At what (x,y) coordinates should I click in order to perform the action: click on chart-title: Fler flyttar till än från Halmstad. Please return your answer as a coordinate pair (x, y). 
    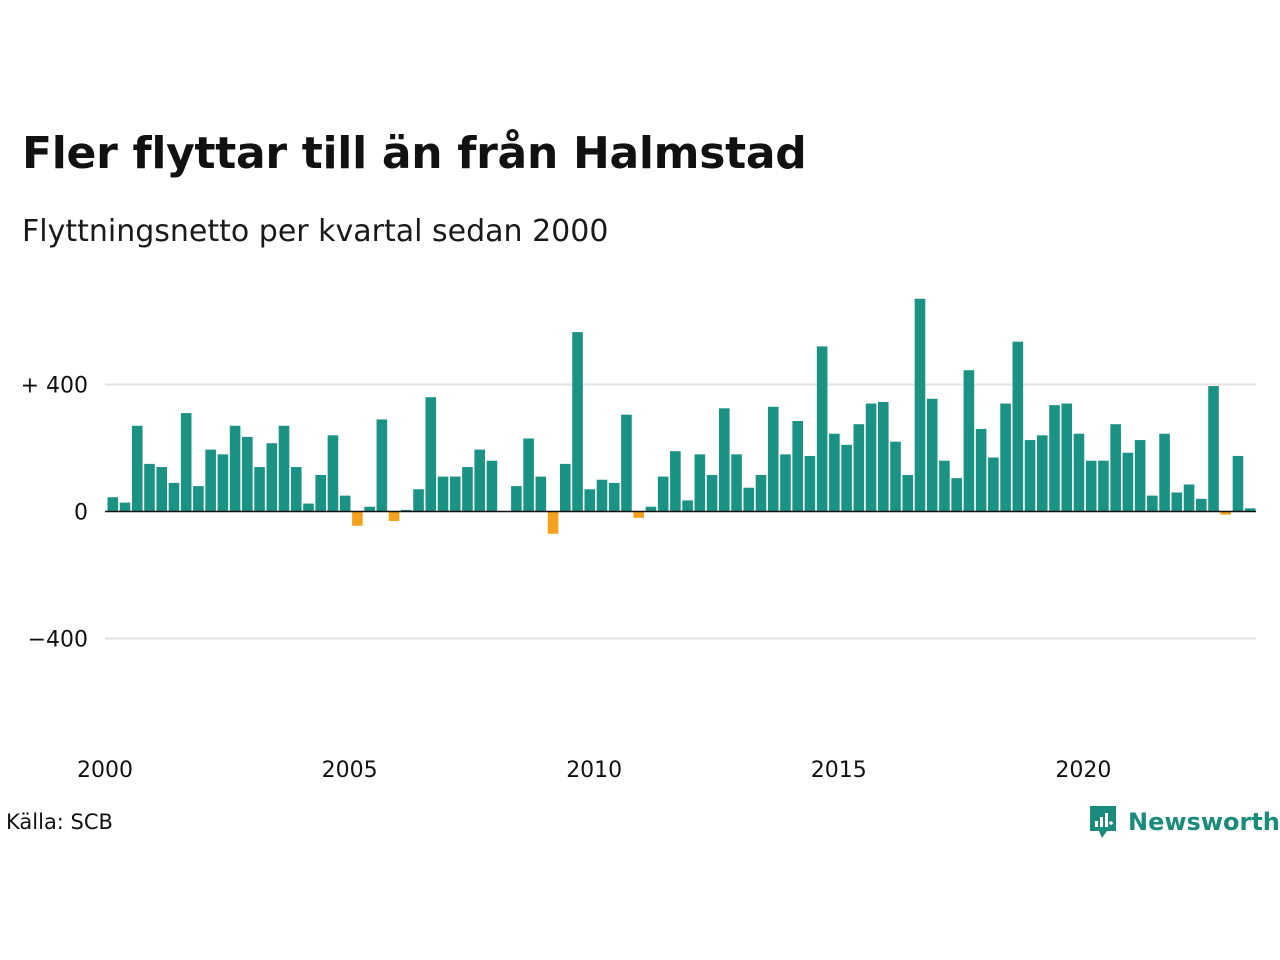
    Looking at the image, I should click on (414, 153).